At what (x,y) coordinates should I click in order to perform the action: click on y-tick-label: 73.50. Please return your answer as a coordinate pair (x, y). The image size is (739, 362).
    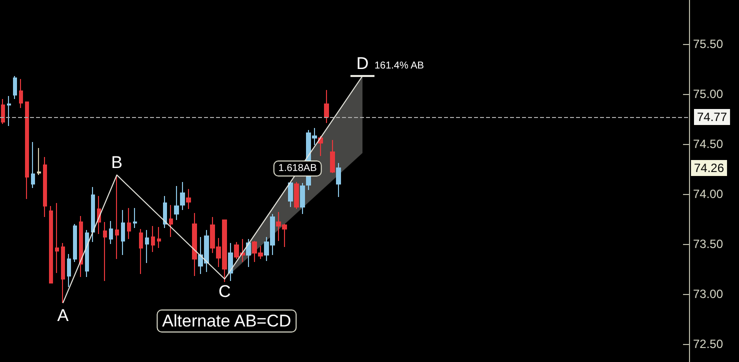
    Looking at the image, I should click on (708, 244).